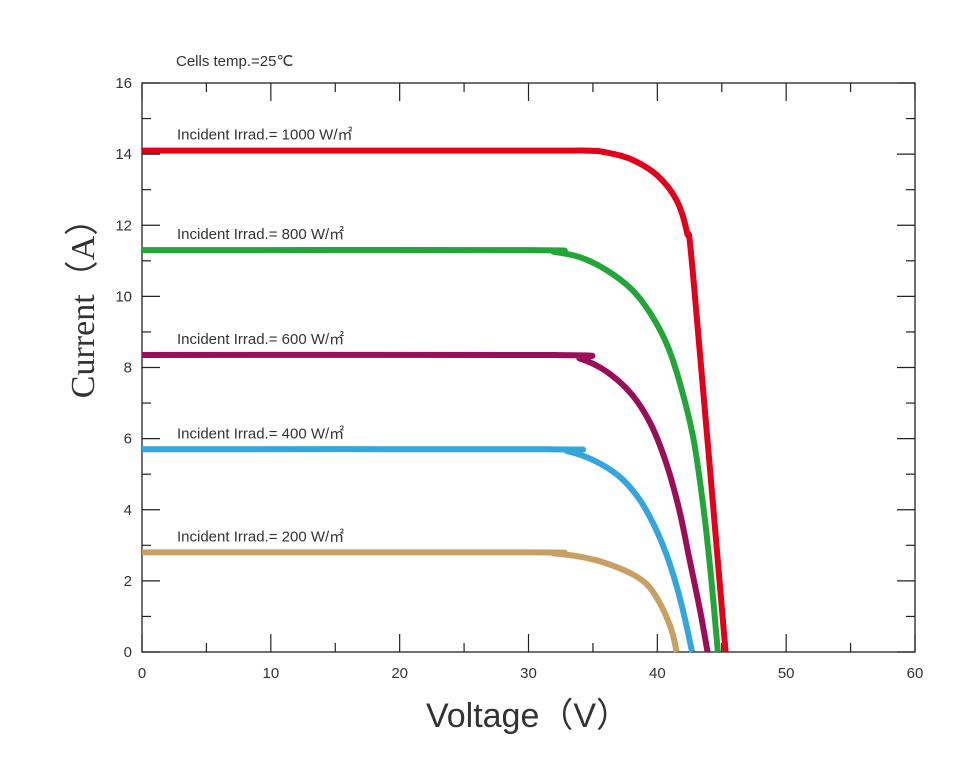 This screenshot has height=777, width=976. Describe the element at coordinates (528, 673) in the screenshot. I see `x-tick-label: 30` at that location.